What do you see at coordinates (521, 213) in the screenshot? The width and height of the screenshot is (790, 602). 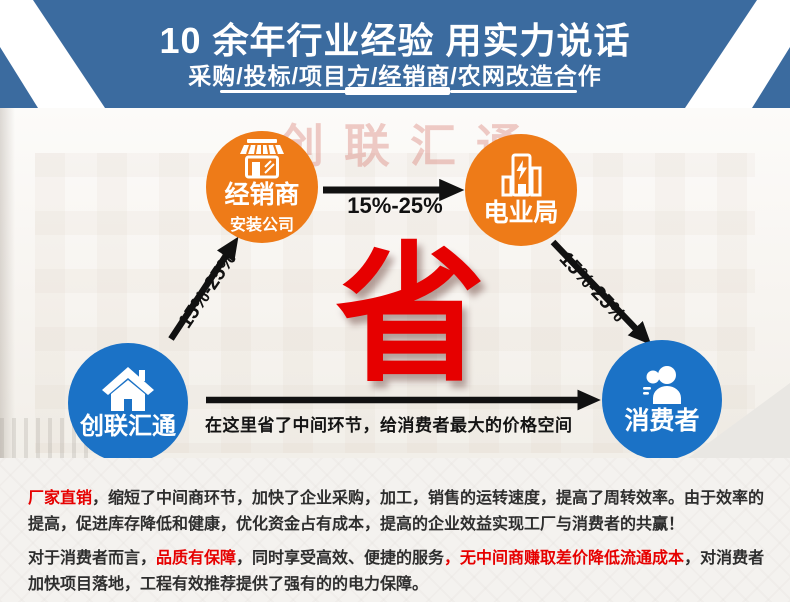 I see `node-bureau-label: 电业局` at bounding box center [521, 213].